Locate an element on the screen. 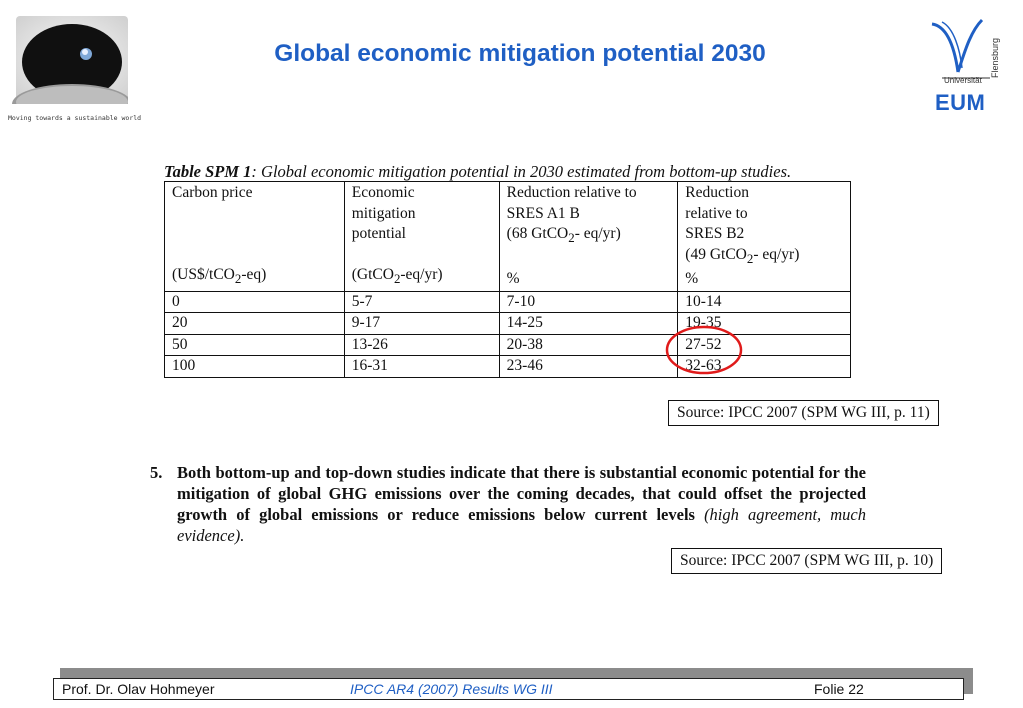  institute-logo-text: EUM is located at coordinates (960, 102).